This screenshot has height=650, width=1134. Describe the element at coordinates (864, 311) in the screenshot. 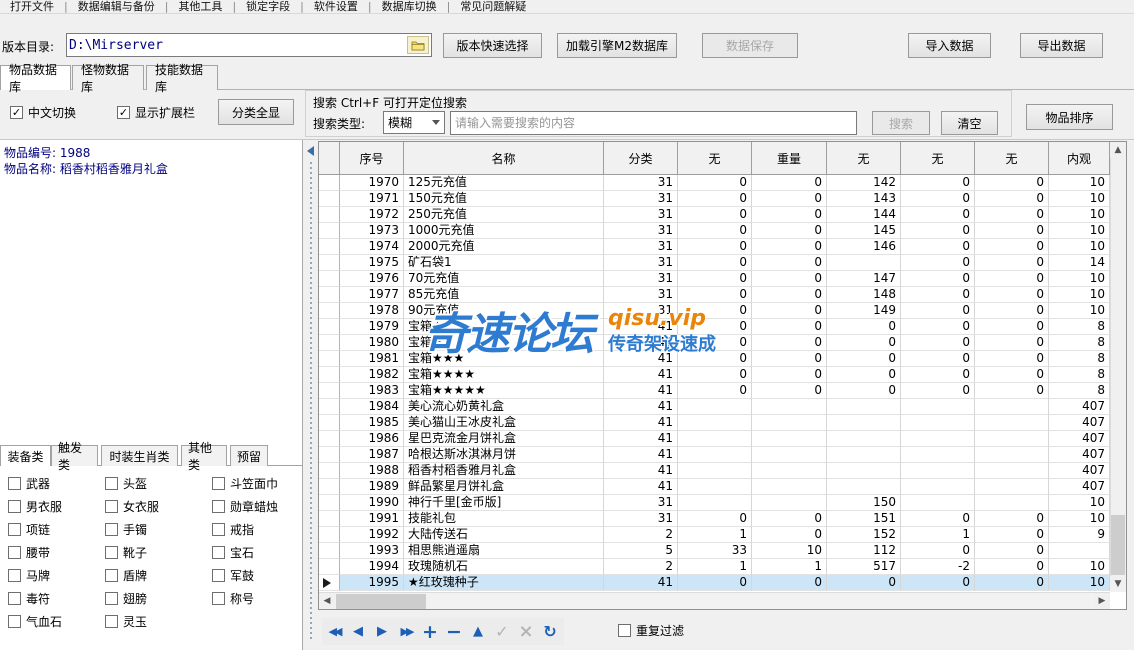

I see `table-cell: 149` at that location.